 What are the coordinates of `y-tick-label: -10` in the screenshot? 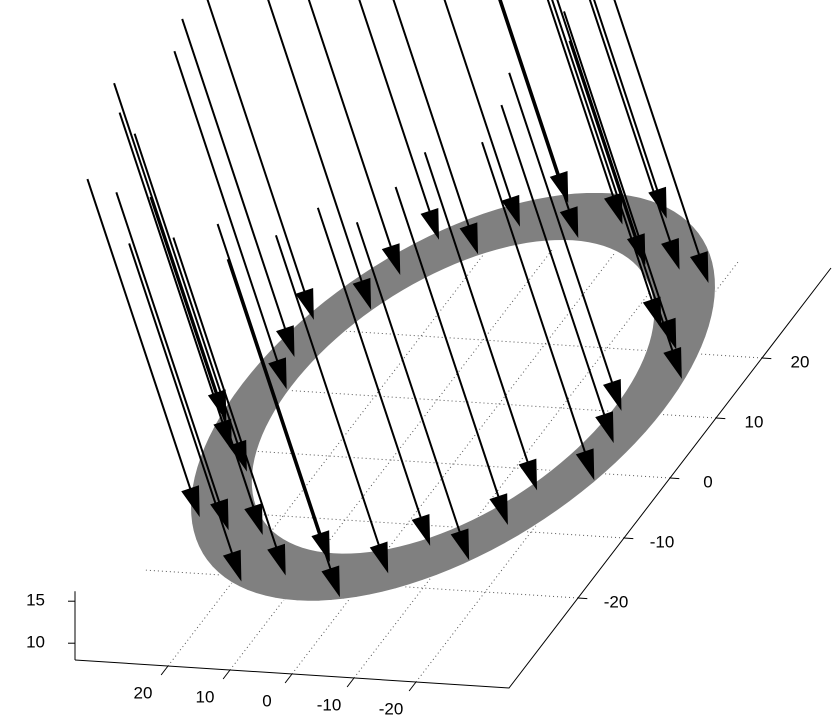 It's located at (662, 541).